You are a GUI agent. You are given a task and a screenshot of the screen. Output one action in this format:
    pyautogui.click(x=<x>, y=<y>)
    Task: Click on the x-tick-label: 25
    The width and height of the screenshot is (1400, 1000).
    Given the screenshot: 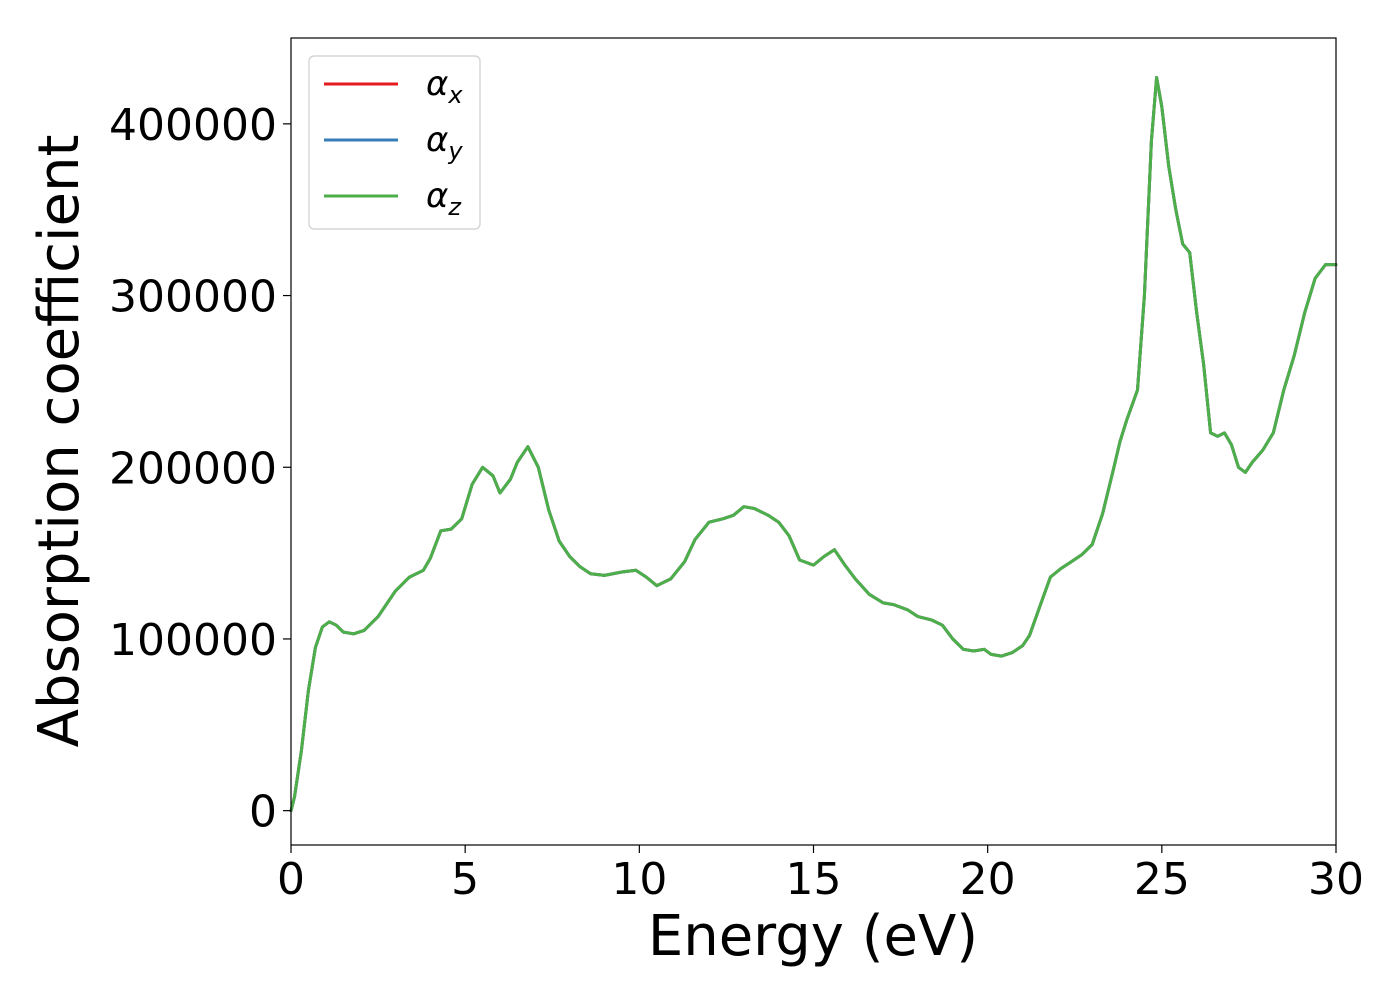 What is the action you would take?
    pyautogui.click(x=1162, y=879)
    